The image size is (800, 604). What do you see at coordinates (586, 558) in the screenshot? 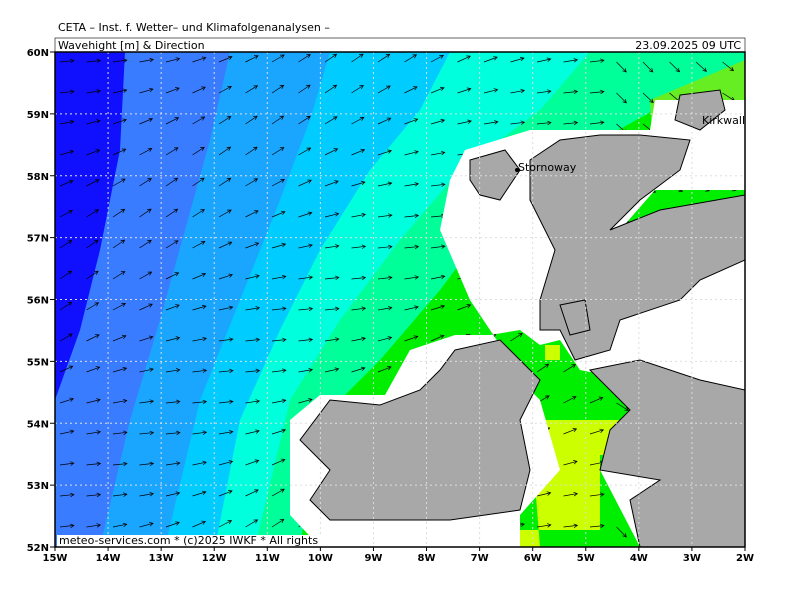
I see `lon-label: 5W` at bounding box center [586, 558].